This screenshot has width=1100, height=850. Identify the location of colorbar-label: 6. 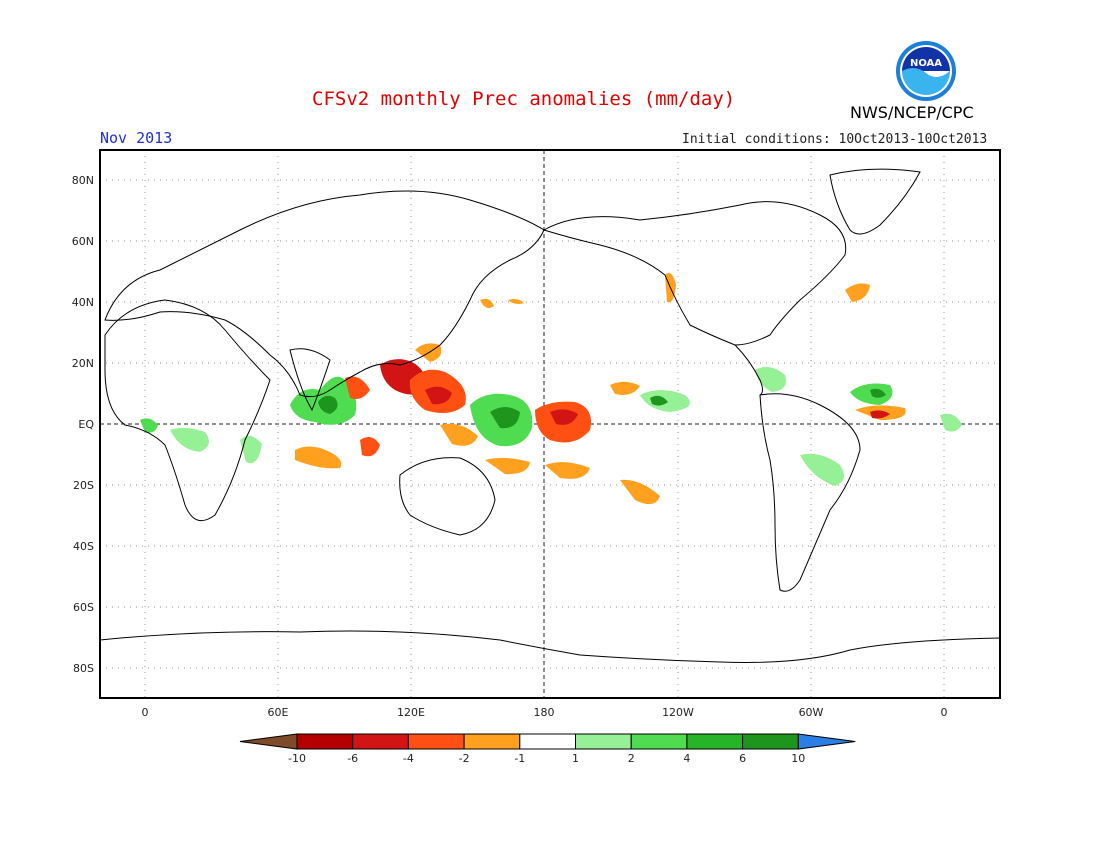
(742, 758).